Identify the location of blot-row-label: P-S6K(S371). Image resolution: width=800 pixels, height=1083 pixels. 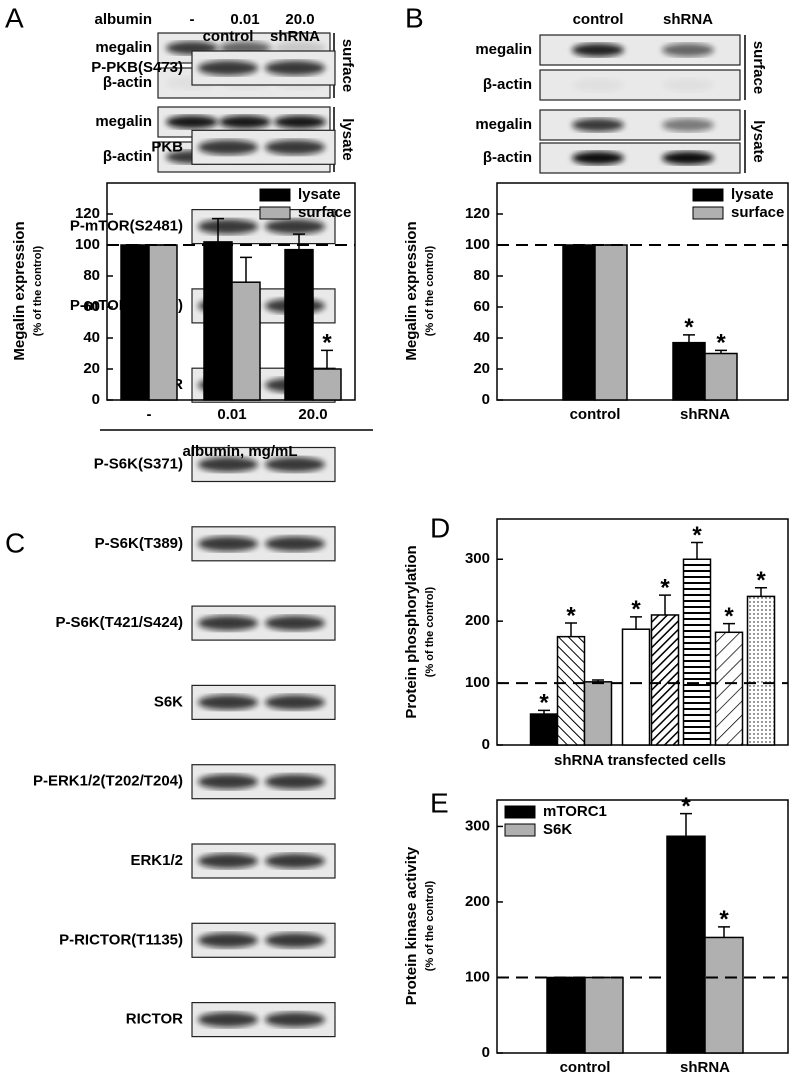
(138, 463).